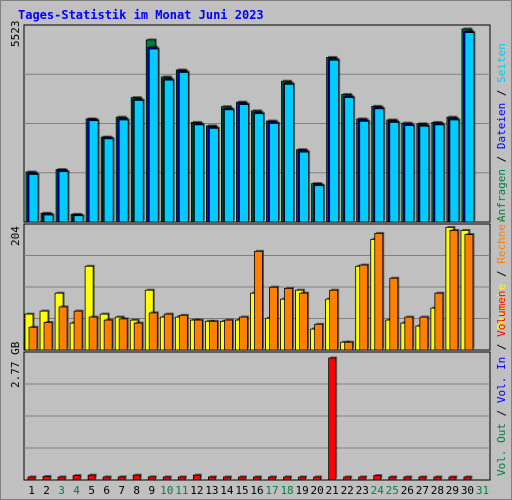 This screenshot has height=500, width=512. I want to click on legend-item: Anfragen, so click(501, 195).